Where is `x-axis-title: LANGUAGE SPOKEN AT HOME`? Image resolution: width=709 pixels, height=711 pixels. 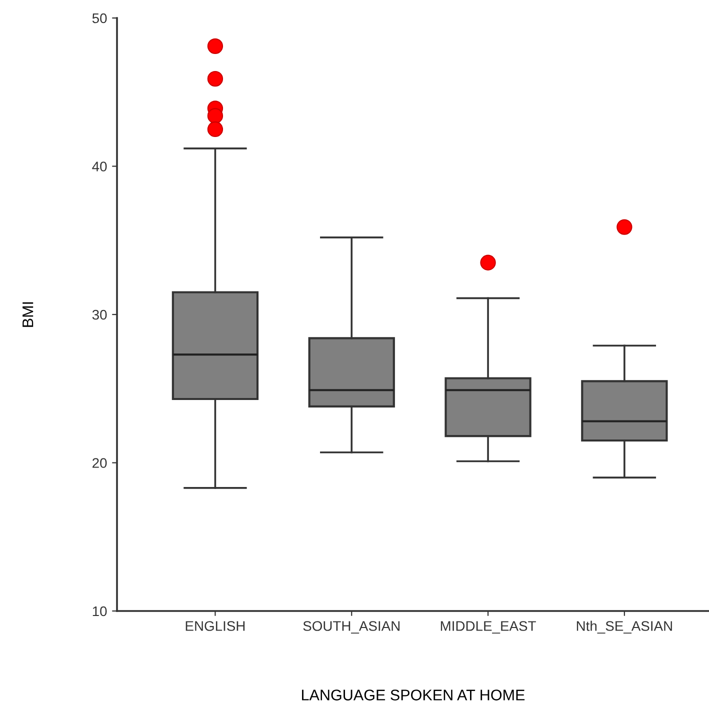
x-axis-title: LANGUAGE SPOKEN AT HOME is located at coordinates (413, 695).